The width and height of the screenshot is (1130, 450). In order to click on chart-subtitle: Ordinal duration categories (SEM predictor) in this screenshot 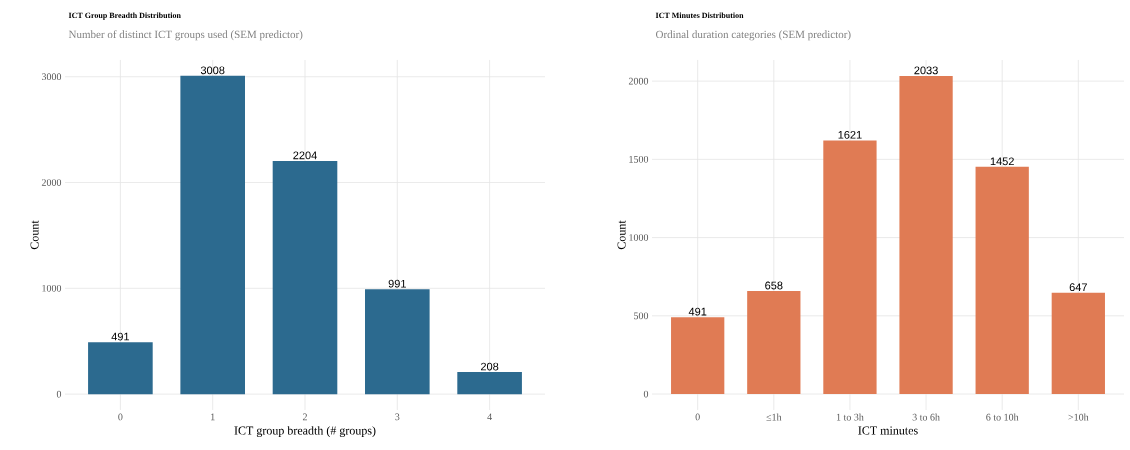, I will do `click(753, 35)`.